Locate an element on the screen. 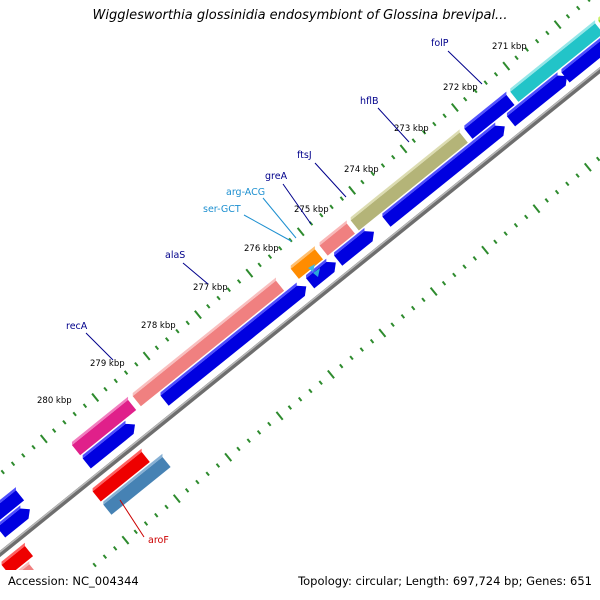  gene-label-greA: greA is located at coordinates (276, 176).